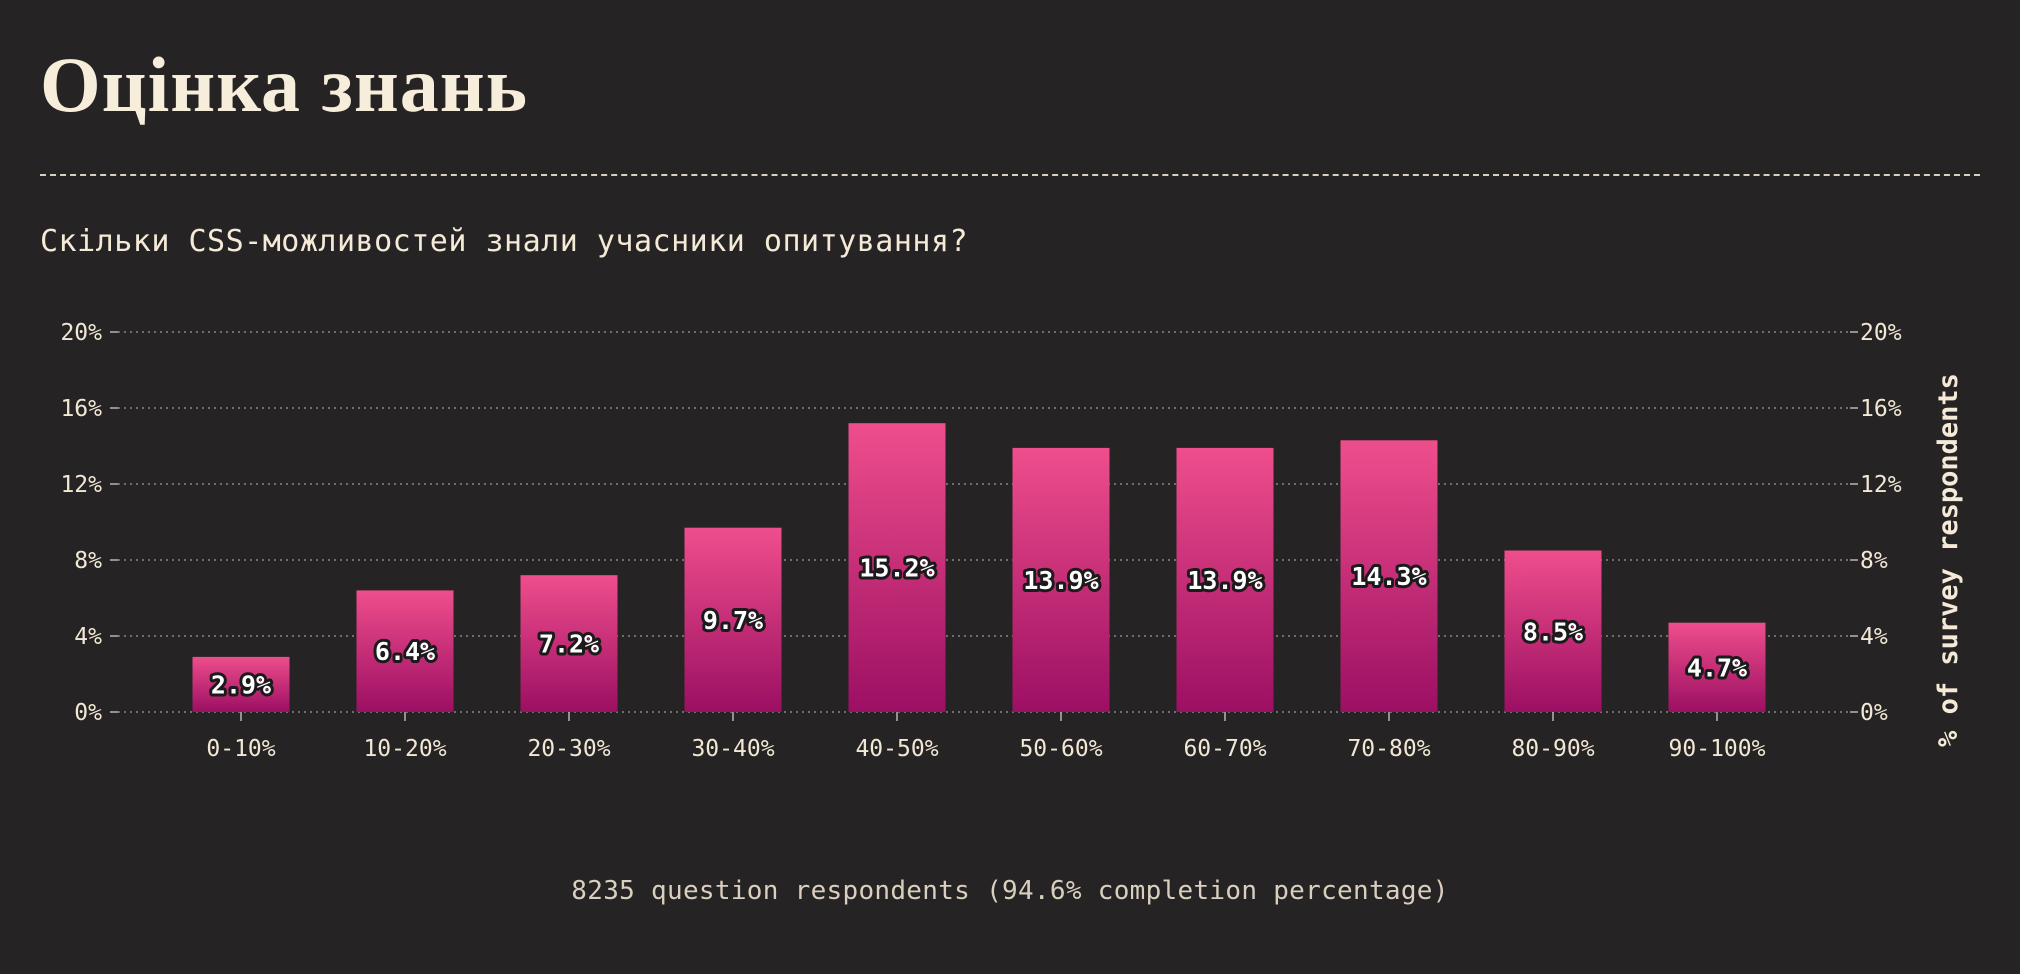  I want to click on bar-value-label: 4.7%, so click(1717, 667).